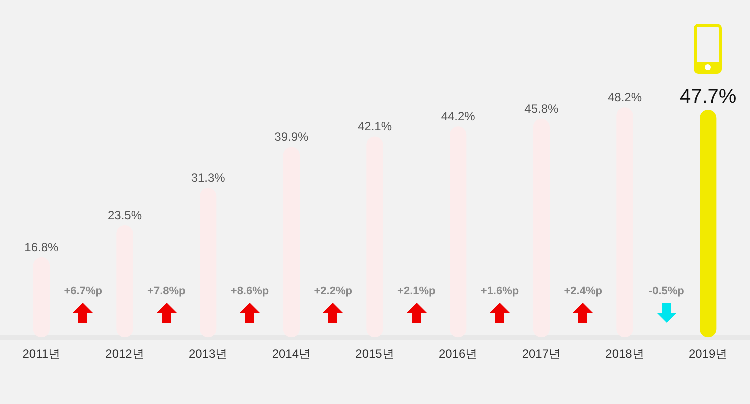 The image size is (750, 404). What do you see at coordinates (625, 354) in the screenshot?
I see `x-tick-label: 2018년` at bounding box center [625, 354].